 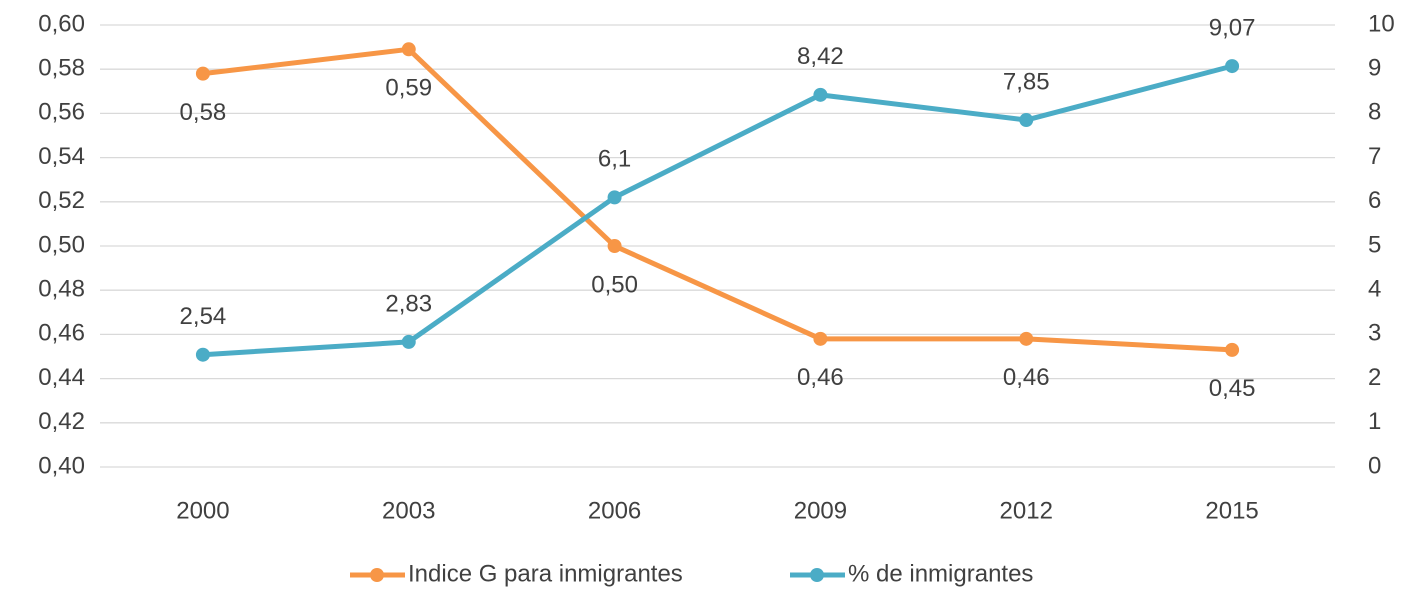 I want to click on y-tick-label: 0,50, so click(x=61, y=244).